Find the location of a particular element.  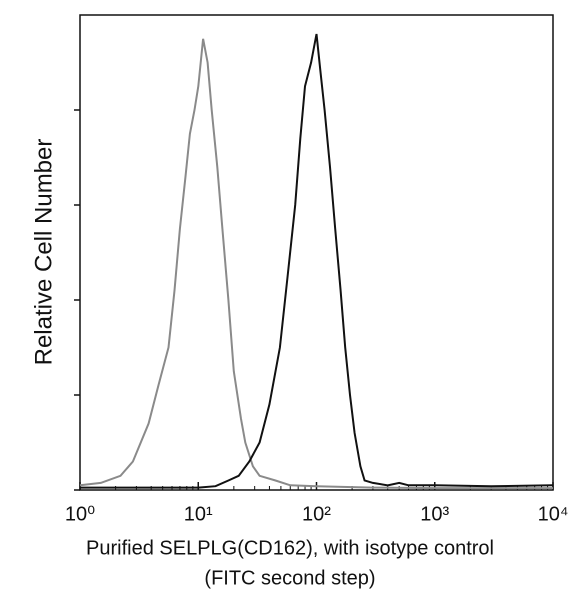

y-axis-label: Relative Cell Number is located at coordinates (43, 252).